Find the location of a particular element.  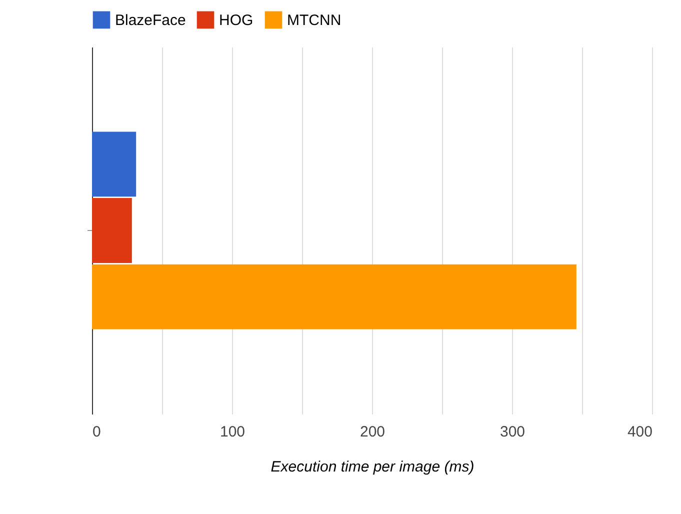

legend-label: MTCNN is located at coordinates (314, 20).